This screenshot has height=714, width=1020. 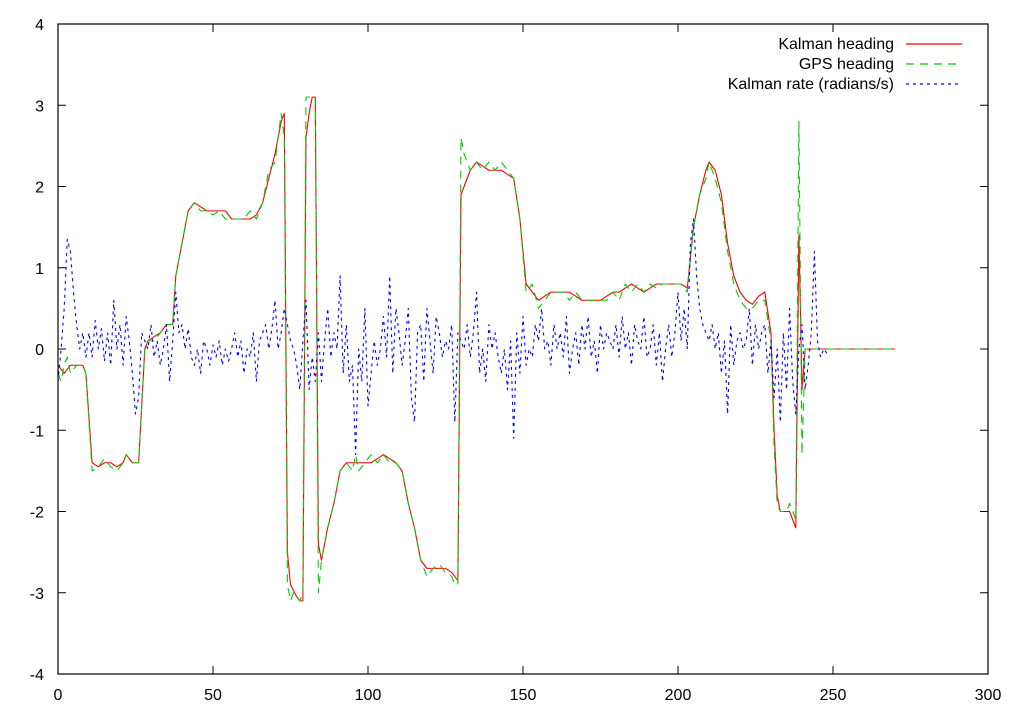 What do you see at coordinates (39, 25) in the screenshot?
I see `y-tick-label: 4` at bounding box center [39, 25].